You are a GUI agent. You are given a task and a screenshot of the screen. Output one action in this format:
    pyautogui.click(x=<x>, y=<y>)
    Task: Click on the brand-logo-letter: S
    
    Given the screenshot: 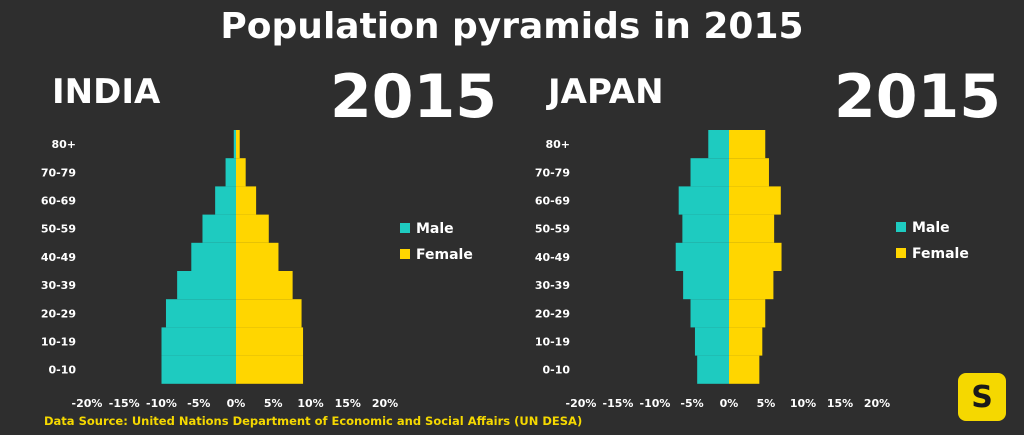 What is the action you would take?
    pyautogui.click(x=982, y=397)
    